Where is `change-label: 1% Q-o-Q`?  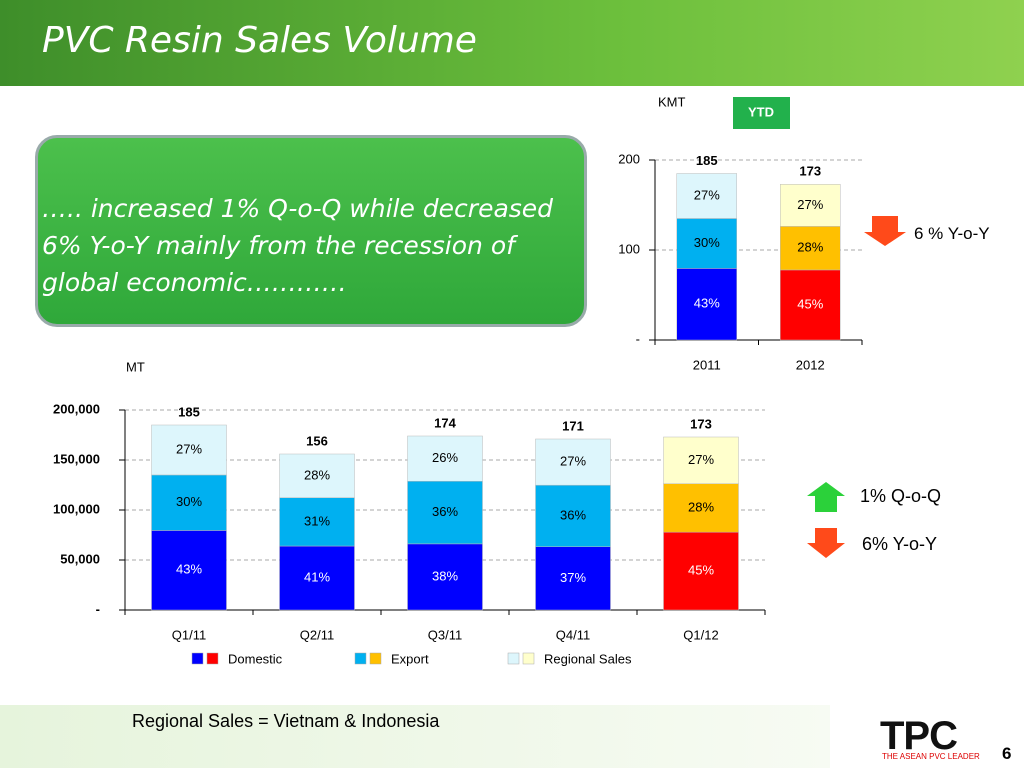
change-label: 1% Q-o-Q is located at coordinates (901, 496).